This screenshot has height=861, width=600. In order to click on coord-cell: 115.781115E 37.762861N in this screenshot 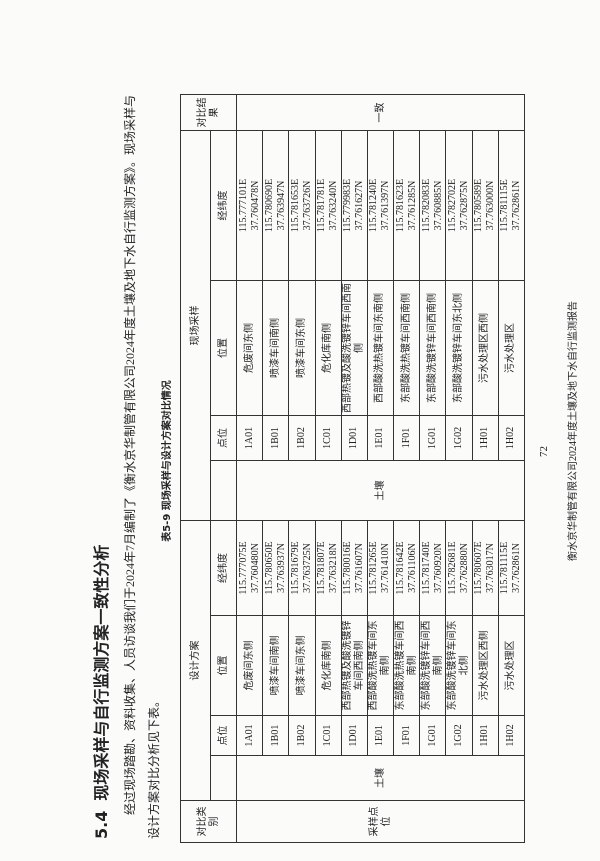, I will do `click(511, 205)`.